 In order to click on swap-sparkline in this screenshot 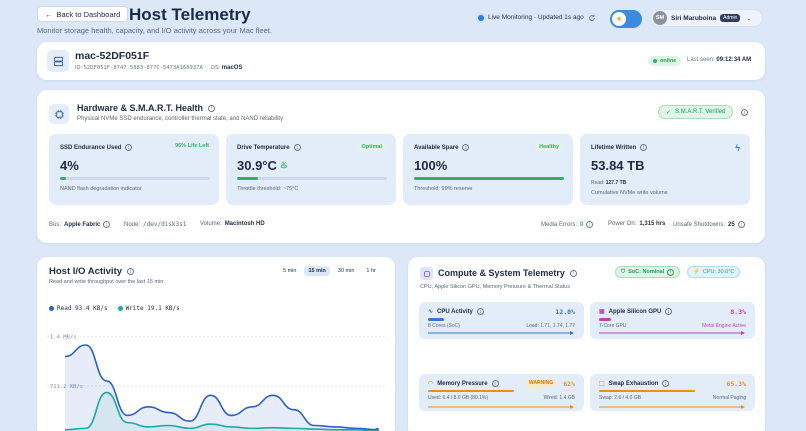, I will do `click(672, 407)`.